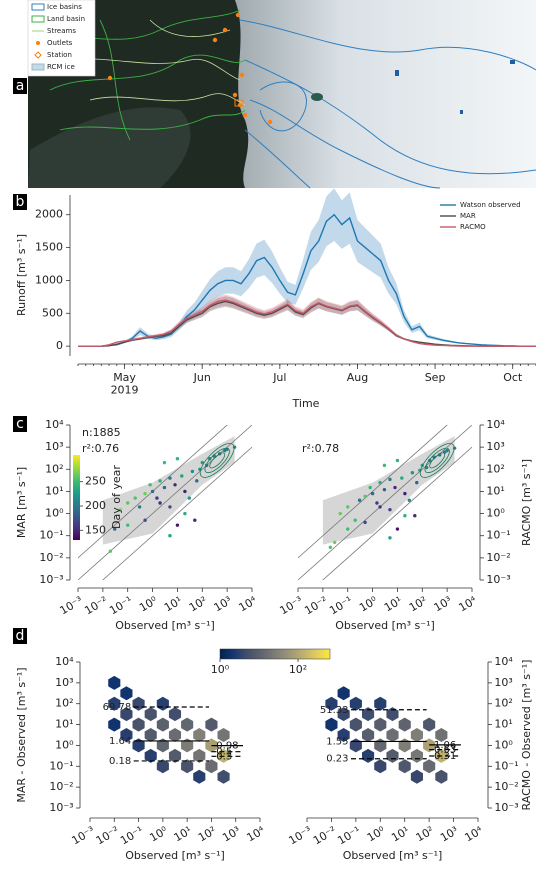 Image resolution: width=536 pixels, height=877 pixels. What do you see at coordinates (435, 377) in the screenshot?
I see `x-tick-label: Sep` at bounding box center [435, 377].